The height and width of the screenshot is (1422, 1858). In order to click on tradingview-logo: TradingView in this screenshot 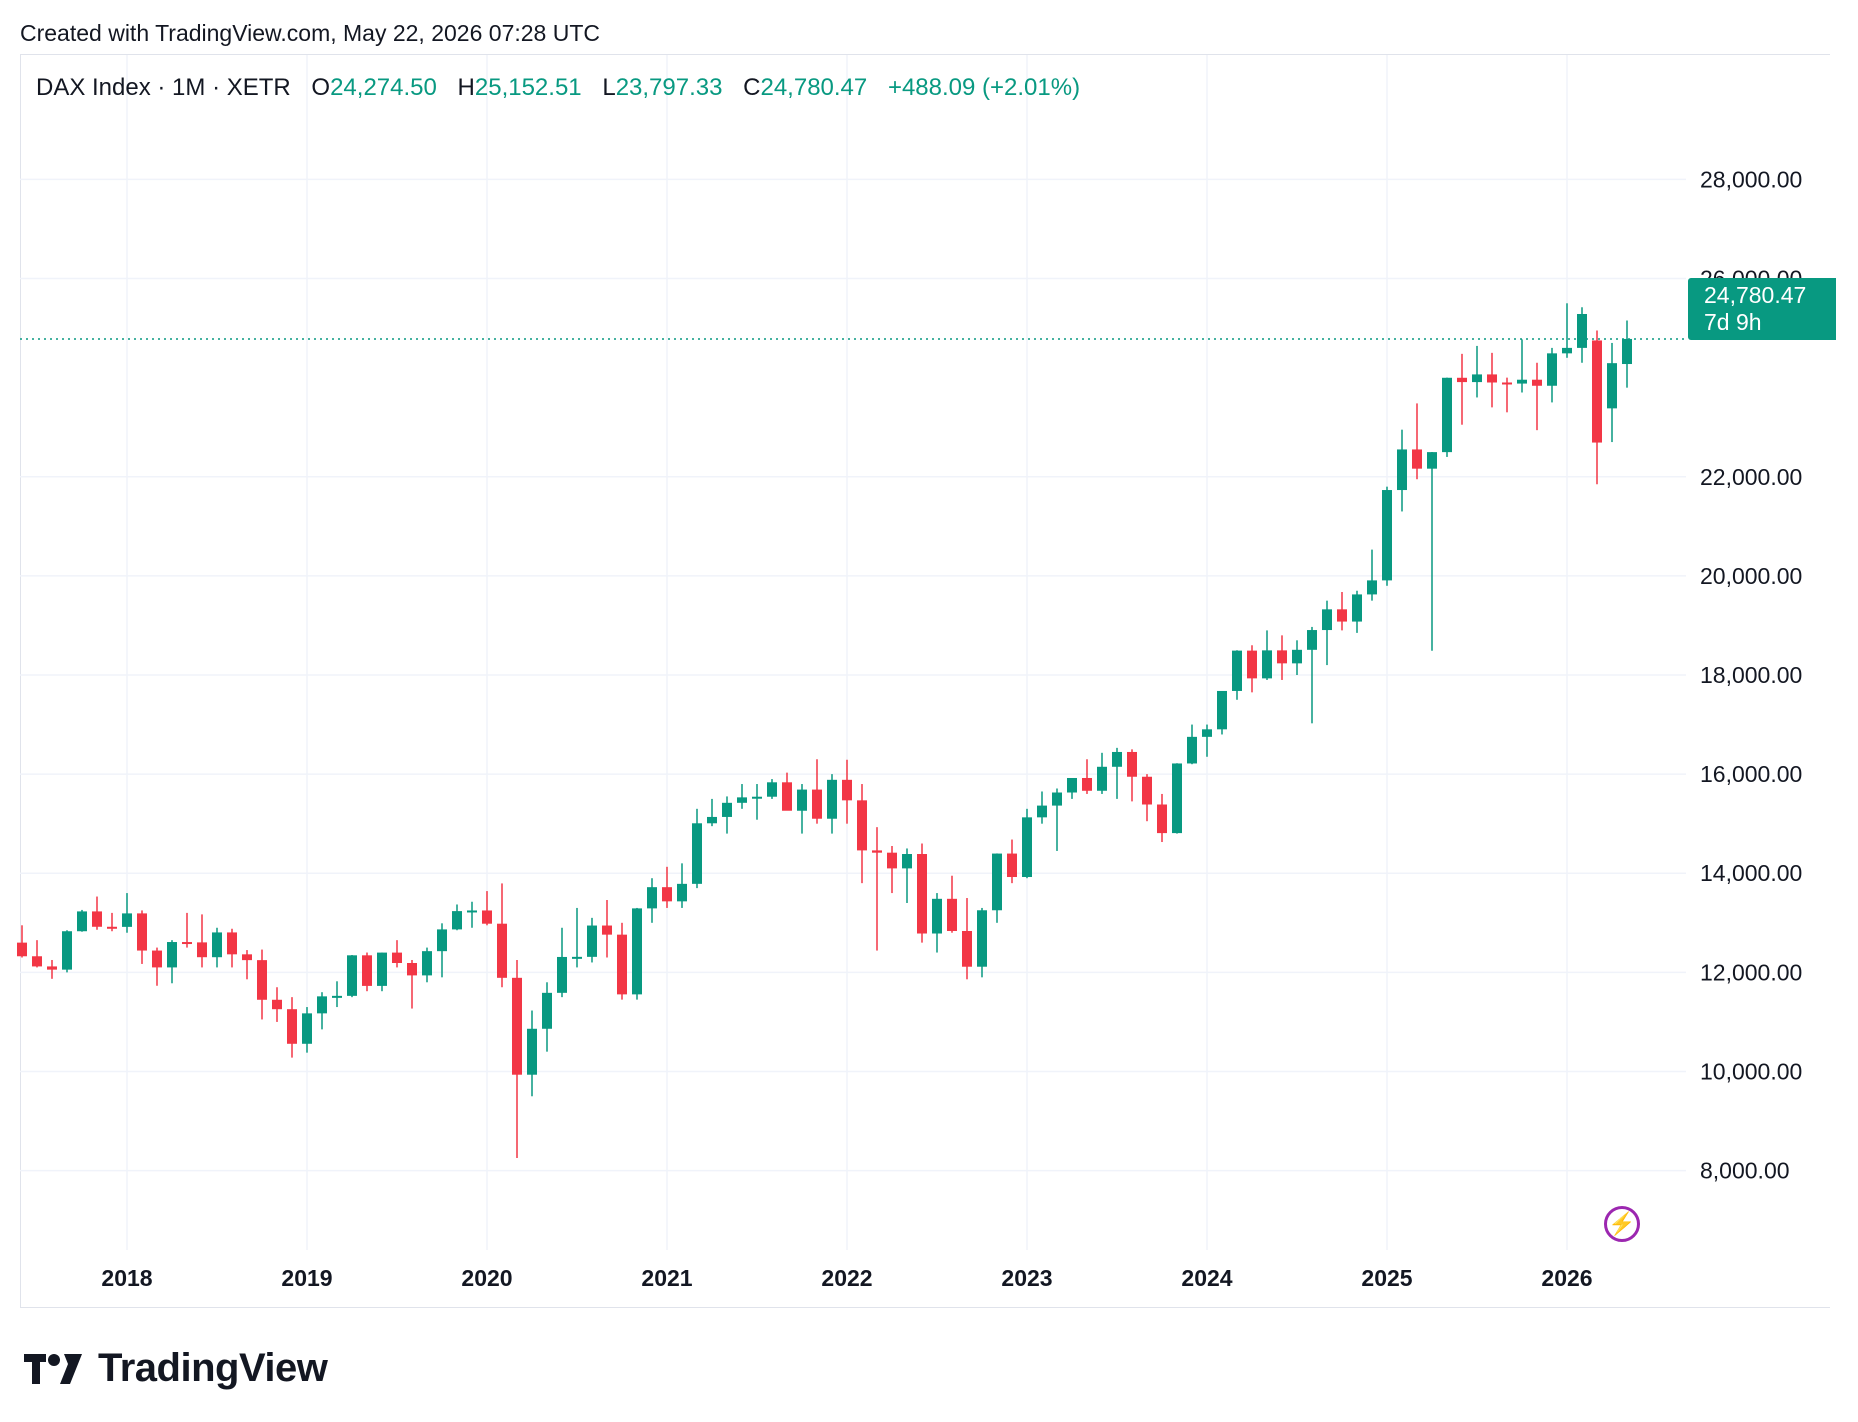, I will do `click(176, 1368)`.